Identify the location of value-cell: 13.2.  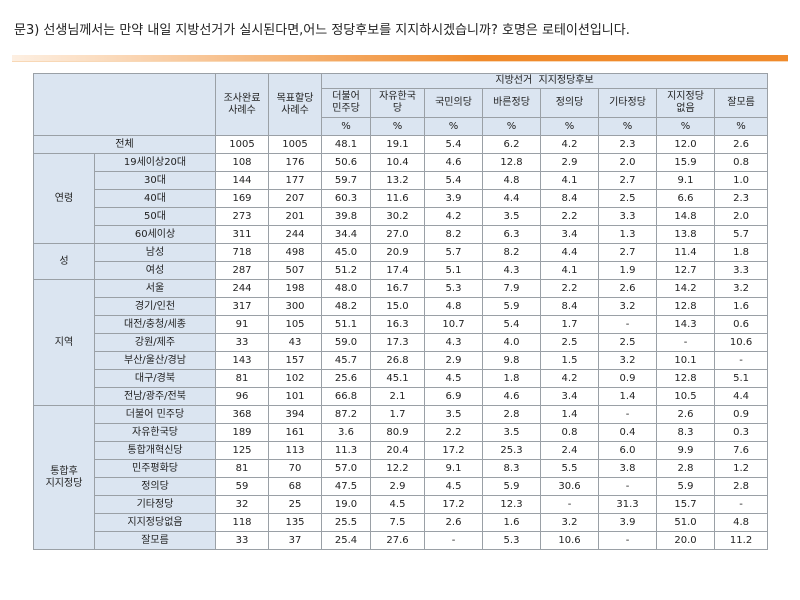
(397, 180).